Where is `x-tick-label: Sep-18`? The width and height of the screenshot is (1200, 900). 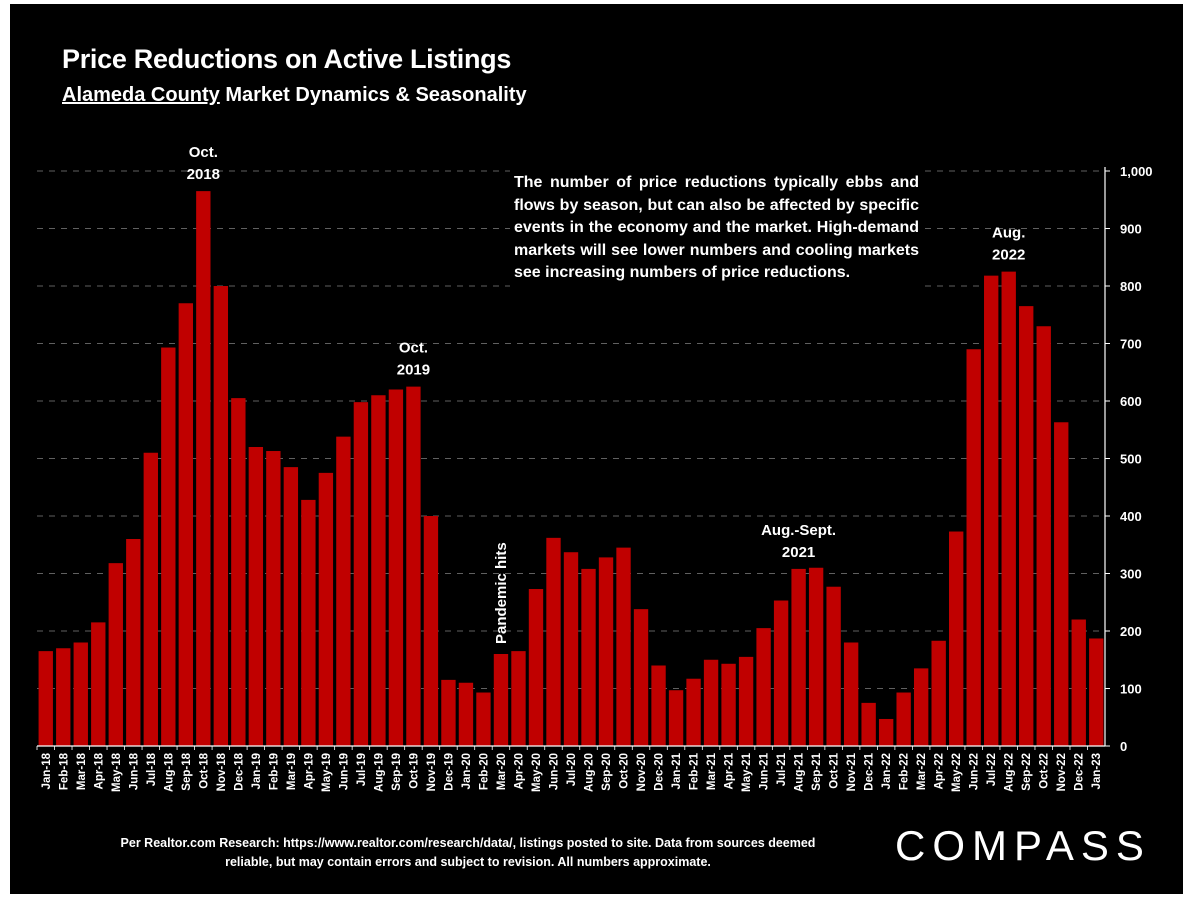 x-tick-label: Sep-18 is located at coordinates (187, 771).